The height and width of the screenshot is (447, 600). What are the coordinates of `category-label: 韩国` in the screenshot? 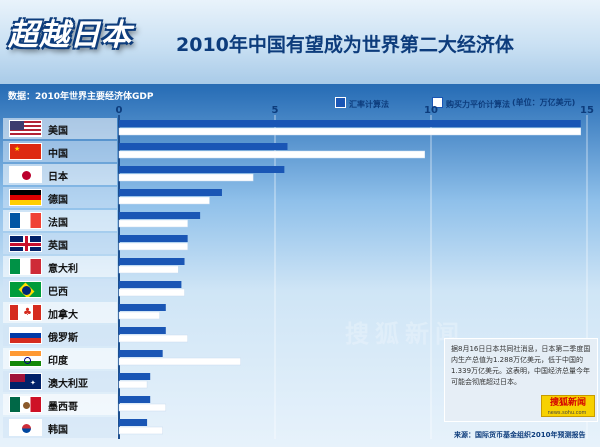 It's located at (58, 430).